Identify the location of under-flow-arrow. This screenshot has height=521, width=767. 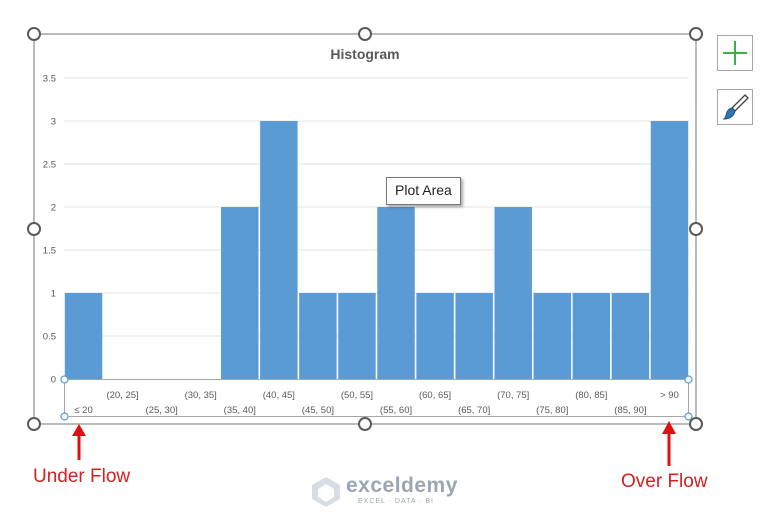
(79, 442).